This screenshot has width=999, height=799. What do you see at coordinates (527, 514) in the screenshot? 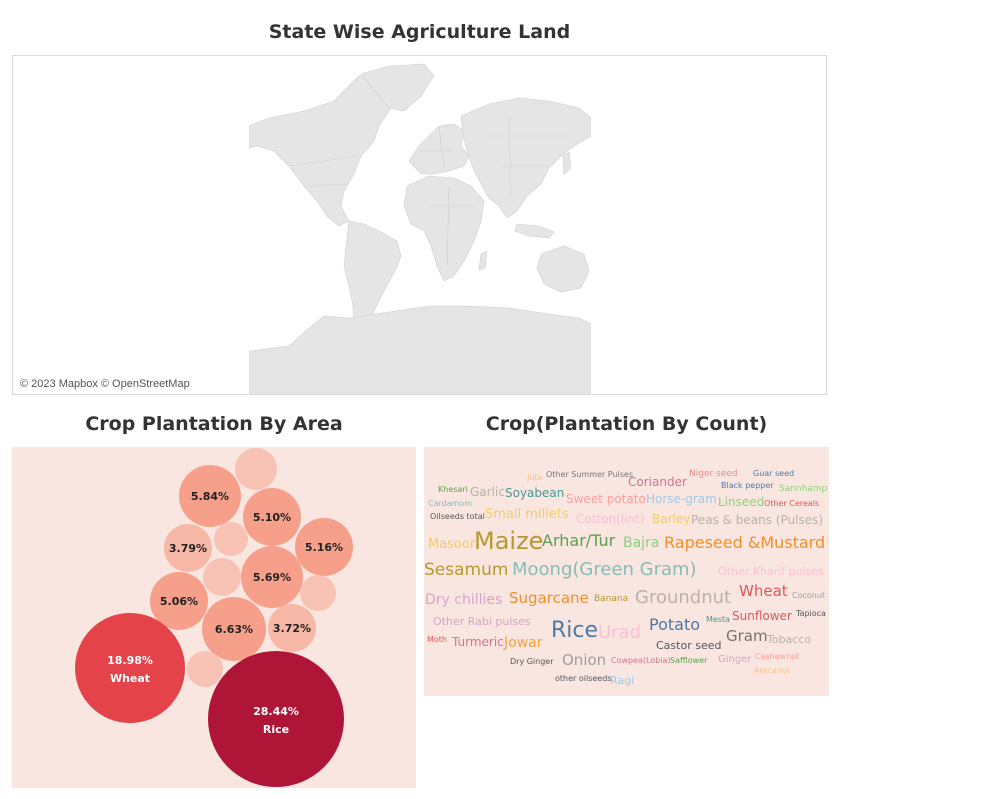
I see `word-cloud-item: Small millets` at bounding box center [527, 514].